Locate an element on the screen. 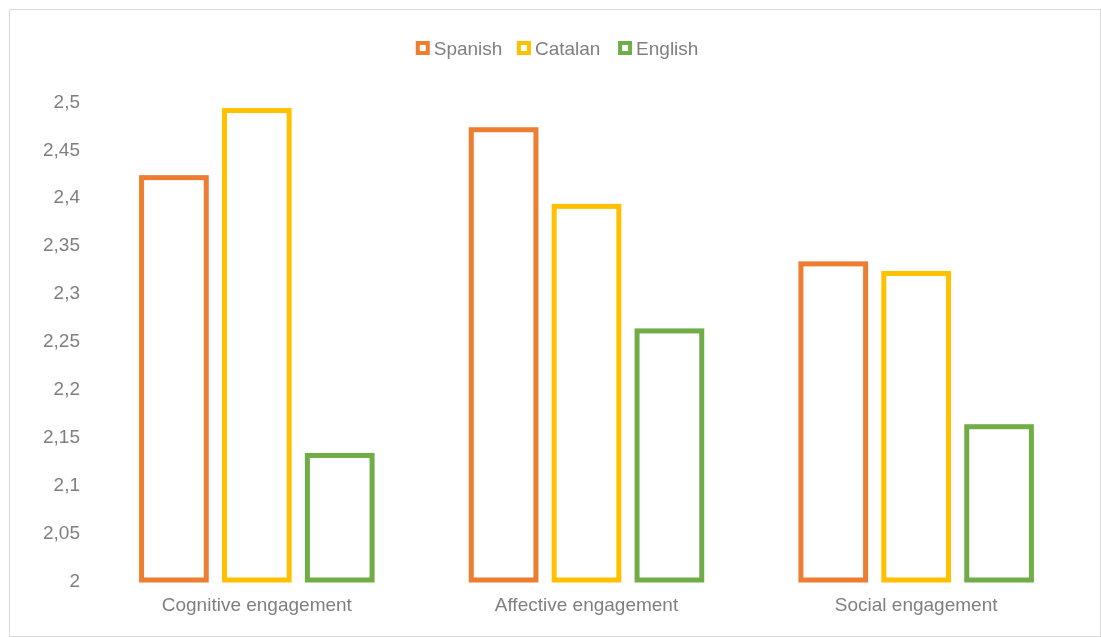 The height and width of the screenshot is (637, 1101). y-tick-label: 2,15 is located at coordinates (61, 436).